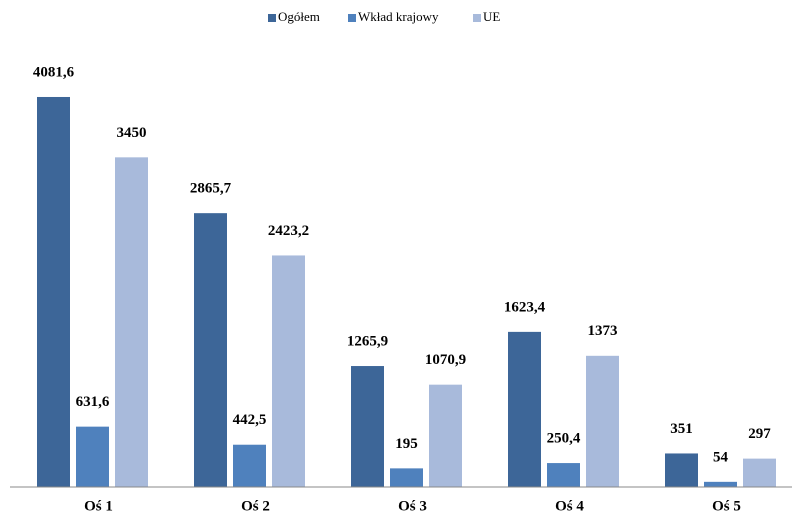 Image resolution: width=794 pixels, height=518 pixels. Describe the element at coordinates (93, 402) in the screenshot. I see `value-label: 631,6` at that location.